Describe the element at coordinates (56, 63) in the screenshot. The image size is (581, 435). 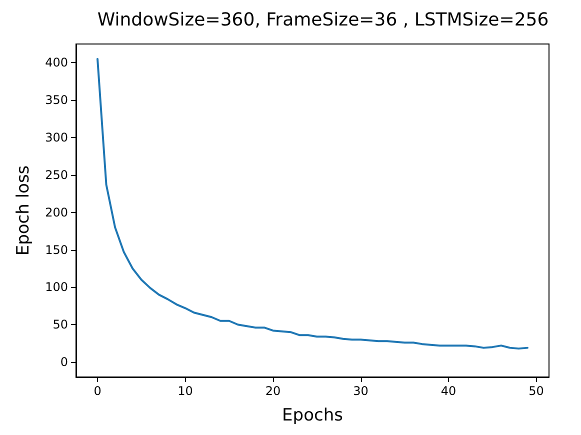
I see `y-tick-label: 400` at that location.